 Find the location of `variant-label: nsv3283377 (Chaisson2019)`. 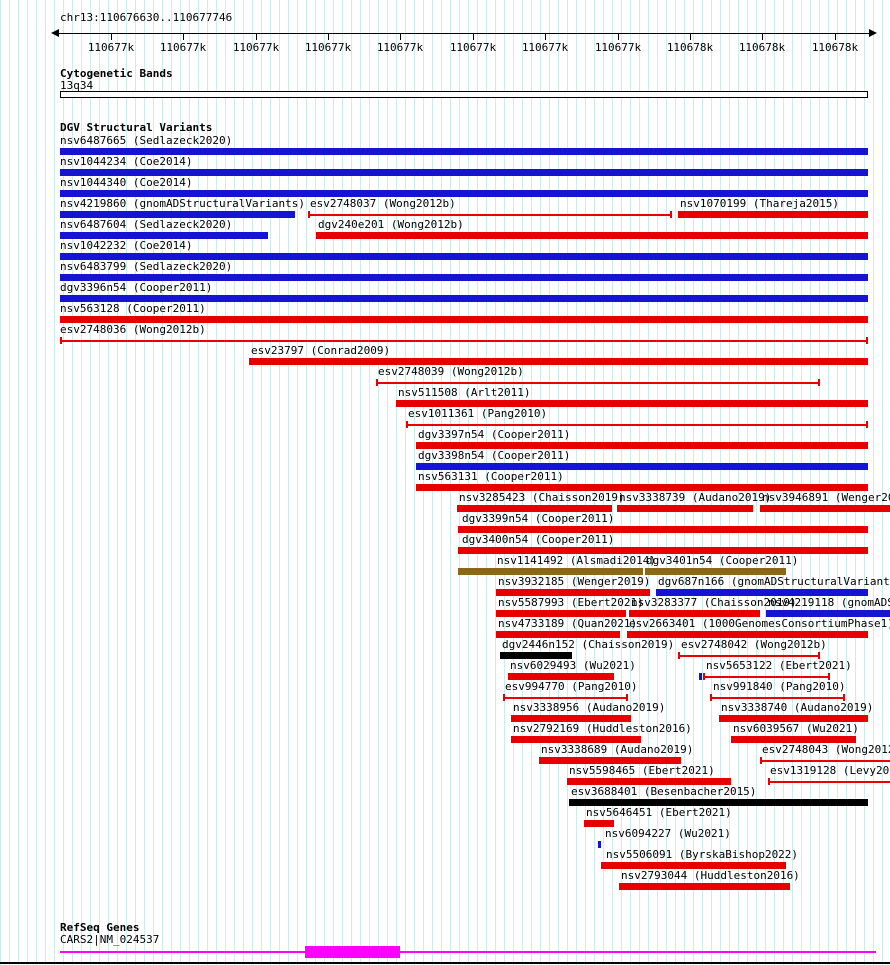

variant-label: nsv3283377 (Chaisson2019) is located at coordinates (714, 602).